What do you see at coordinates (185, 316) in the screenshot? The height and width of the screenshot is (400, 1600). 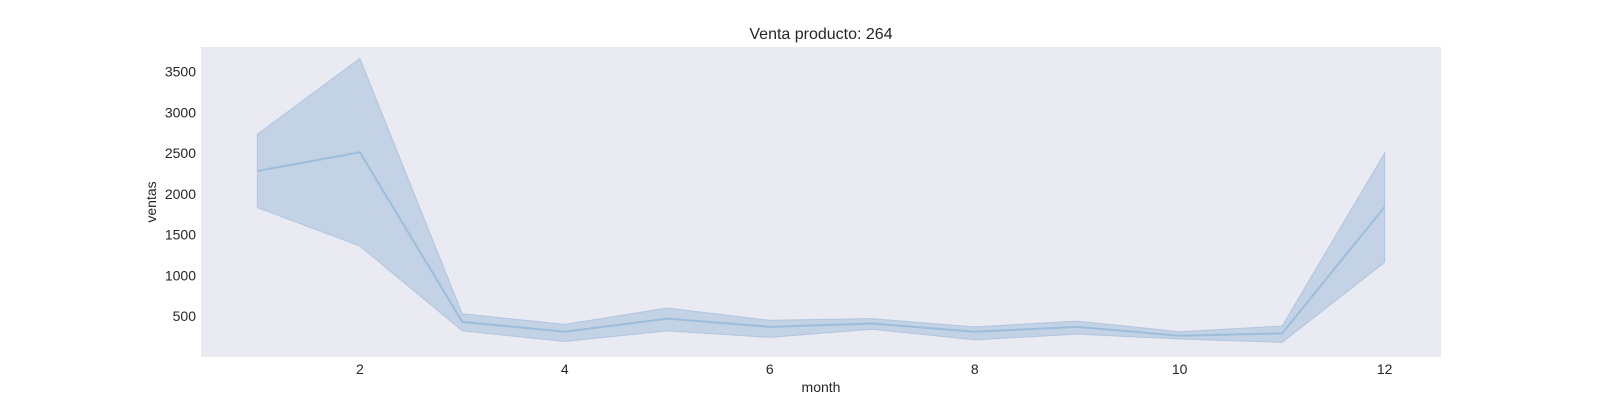 I see `y-tick-label: 500` at bounding box center [185, 316].